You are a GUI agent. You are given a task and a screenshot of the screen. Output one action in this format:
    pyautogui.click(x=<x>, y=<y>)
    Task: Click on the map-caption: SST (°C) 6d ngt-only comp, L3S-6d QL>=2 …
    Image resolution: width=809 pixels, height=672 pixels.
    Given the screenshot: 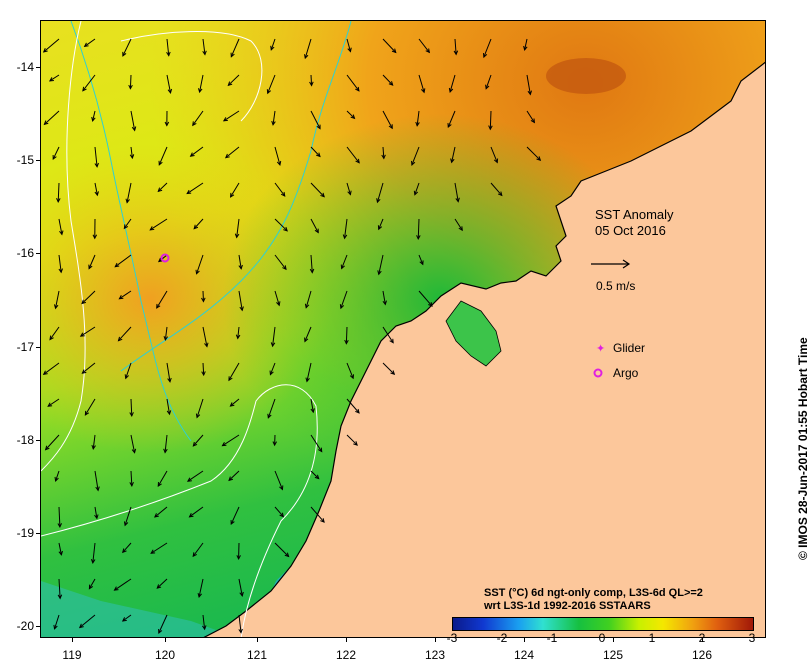 What is the action you would take?
    pyautogui.click(x=593, y=600)
    